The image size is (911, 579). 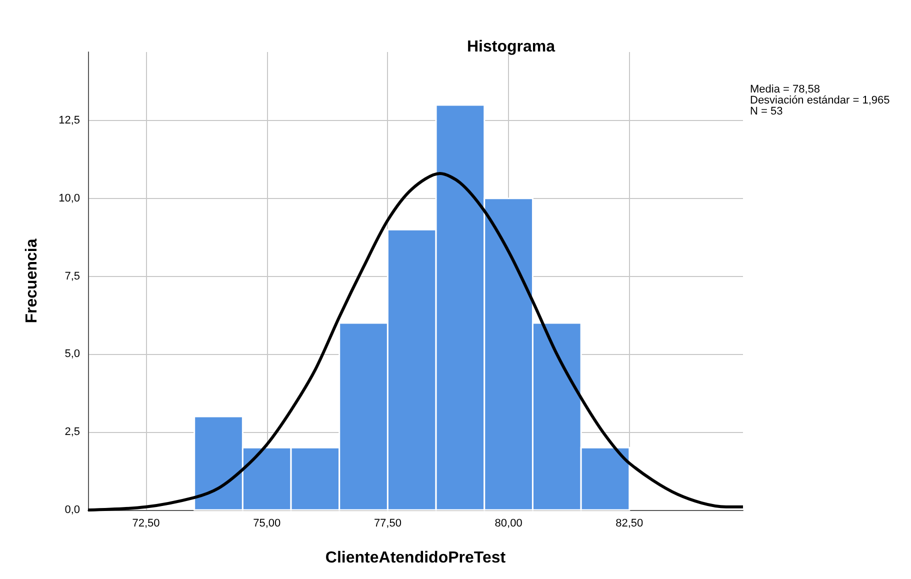 I want to click on x-tick-label: 77,50, so click(x=388, y=524).